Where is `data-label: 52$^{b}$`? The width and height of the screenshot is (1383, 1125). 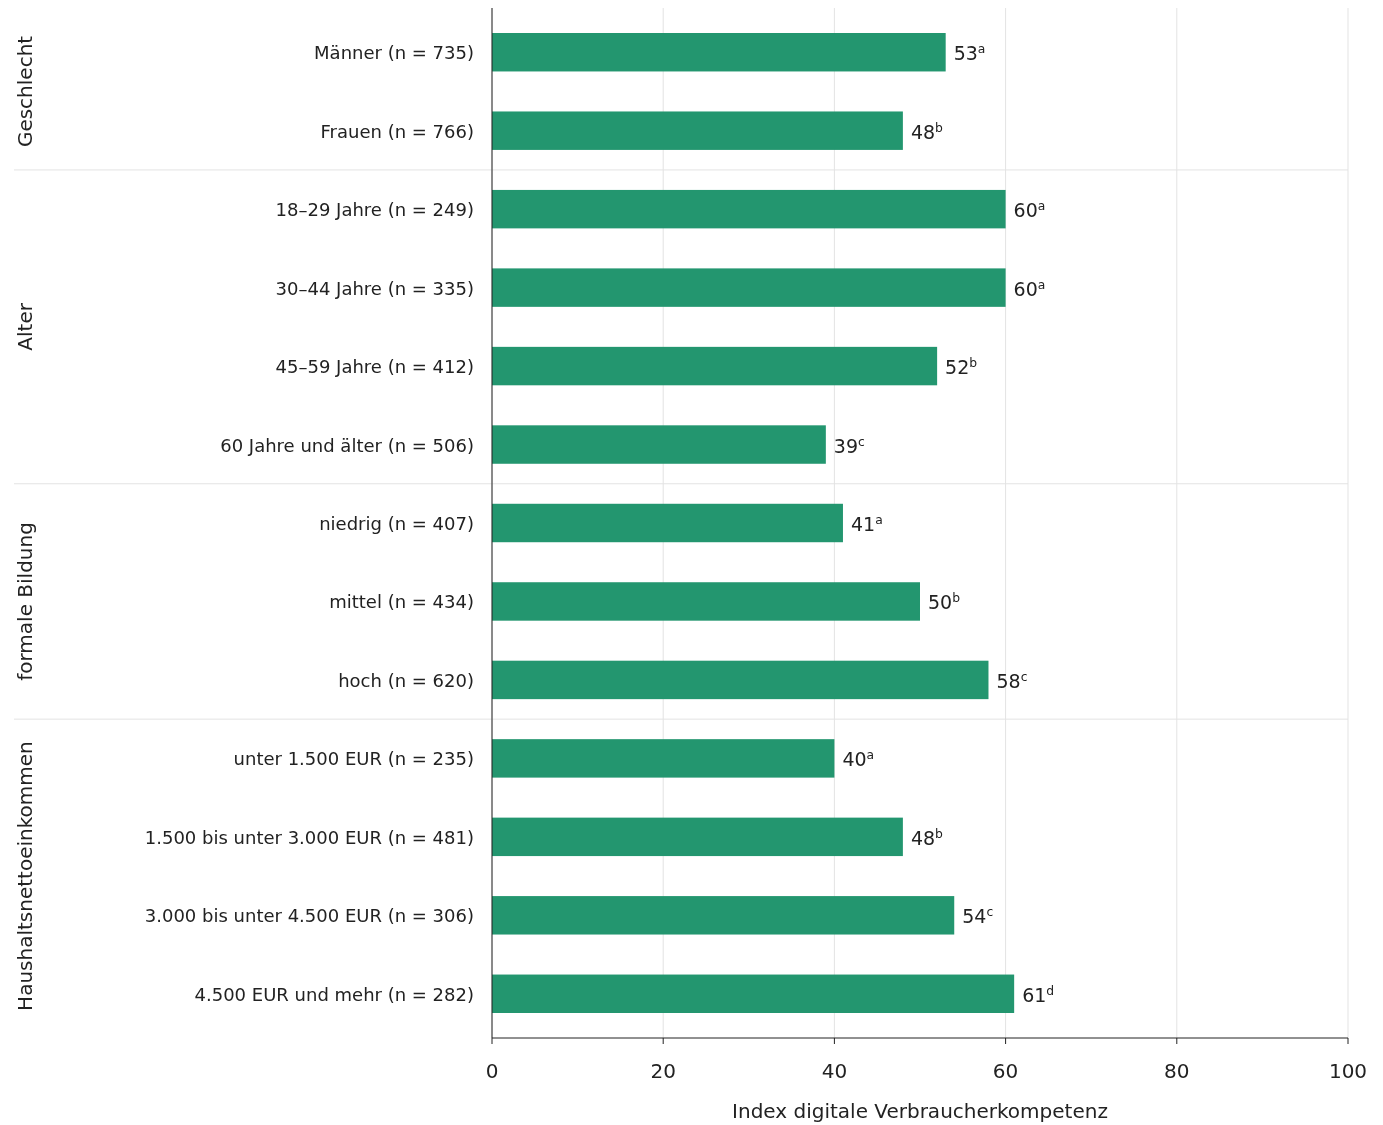
data-label: 52$^{b}$ is located at coordinates (961, 367).